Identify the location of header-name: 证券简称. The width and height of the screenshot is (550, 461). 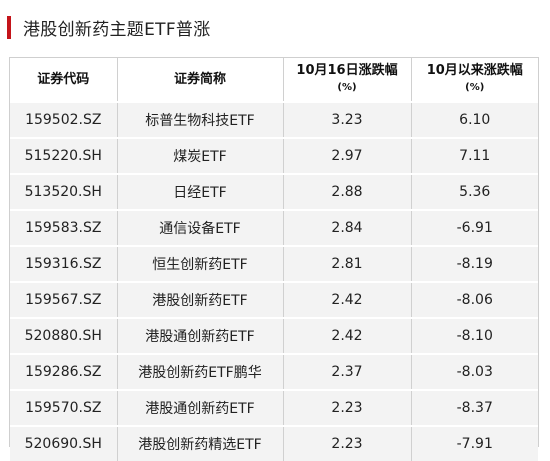
(199, 80).